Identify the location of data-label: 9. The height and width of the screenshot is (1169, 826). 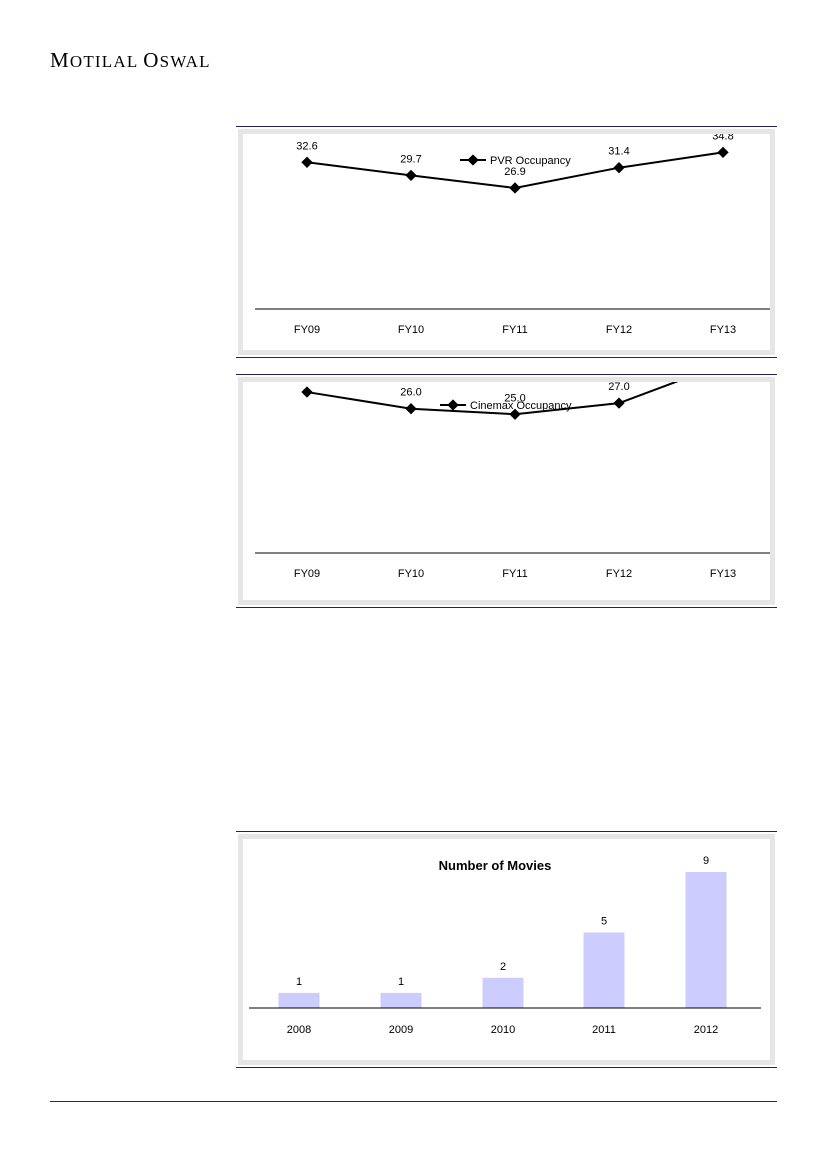
(706, 861).